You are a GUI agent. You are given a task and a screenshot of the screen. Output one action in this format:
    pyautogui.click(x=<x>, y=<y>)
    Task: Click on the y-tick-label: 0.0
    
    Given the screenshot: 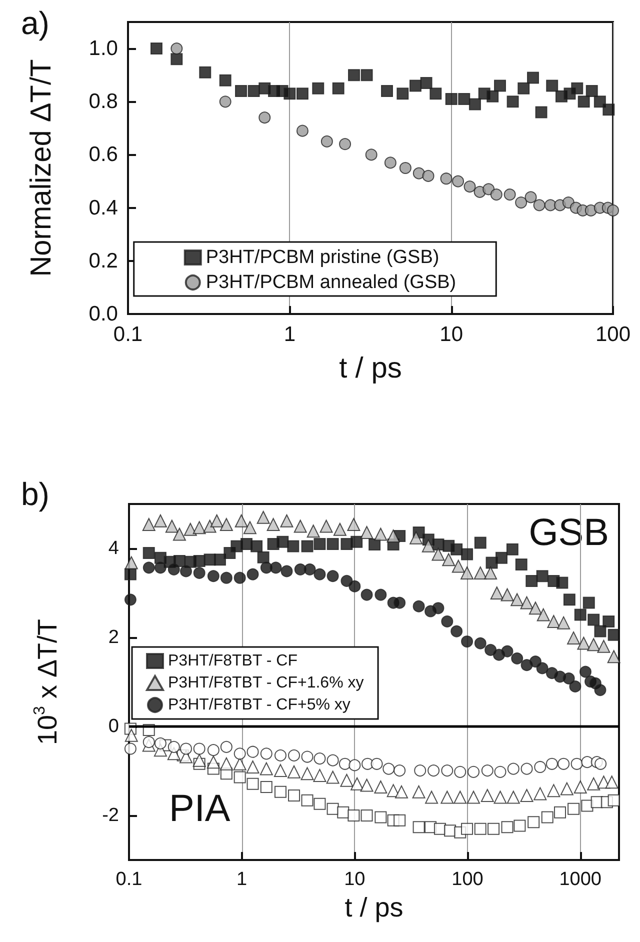 What is the action you would take?
    pyautogui.click(x=103, y=314)
    